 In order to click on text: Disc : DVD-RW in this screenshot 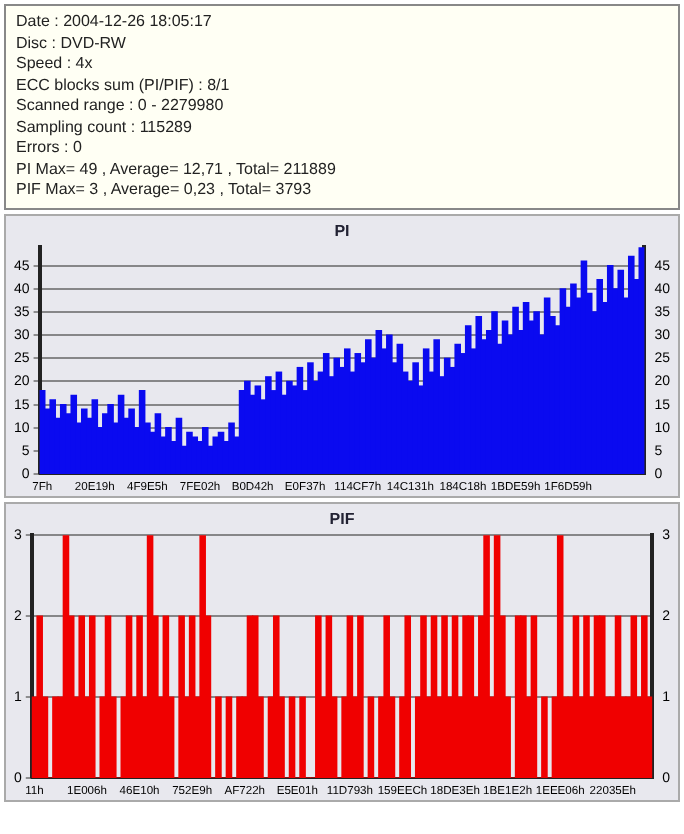, I will do `click(72, 43)`.